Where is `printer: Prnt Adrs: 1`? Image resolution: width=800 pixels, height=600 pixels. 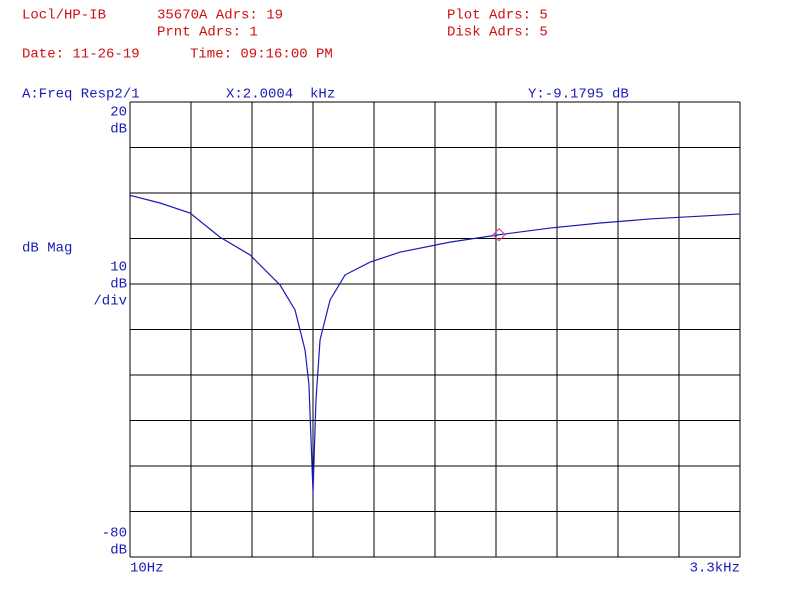 printer: Prnt Adrs: 1 is located at coordinates (207, 33).